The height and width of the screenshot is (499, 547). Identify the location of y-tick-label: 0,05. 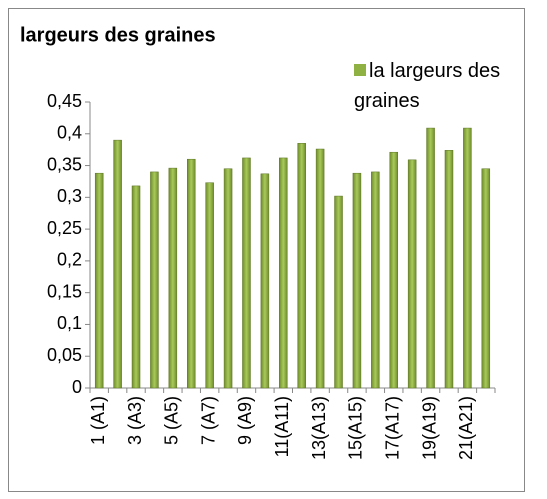
(64, 355).